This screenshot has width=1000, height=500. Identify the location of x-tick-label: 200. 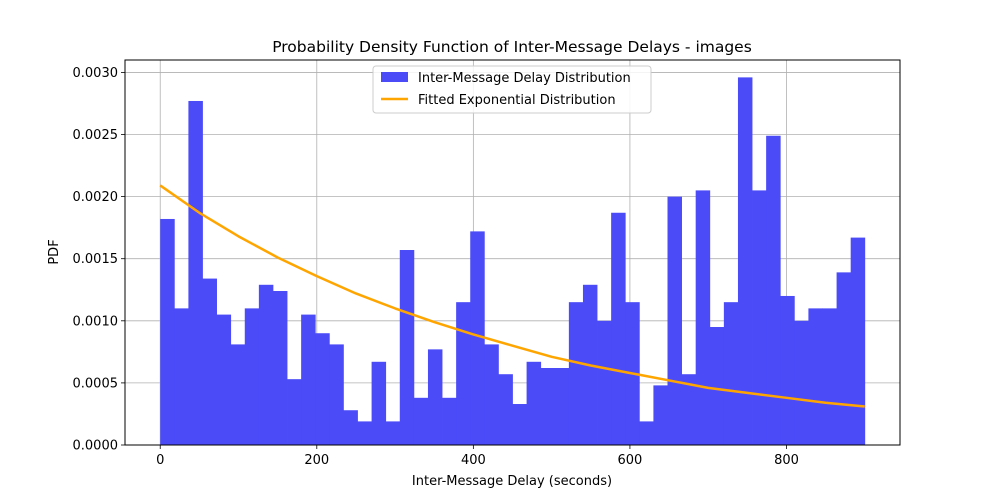
(316, 460).